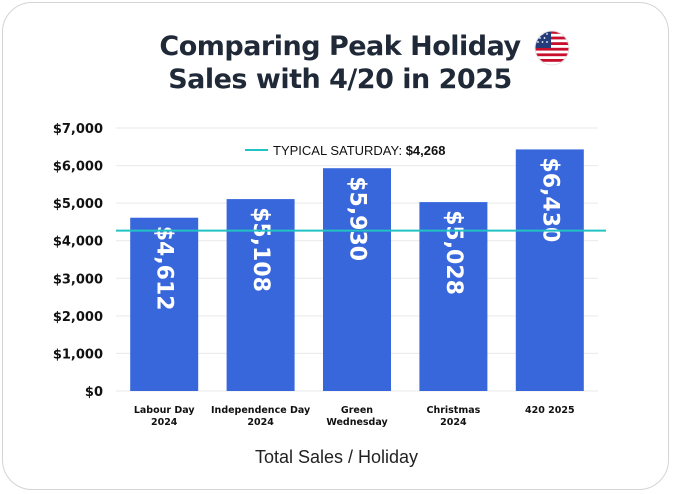  What do you see at coordinates (78, 242) in the screenshot?
I see `y-tick-label: $4,000` at bounding box center [78, 242].